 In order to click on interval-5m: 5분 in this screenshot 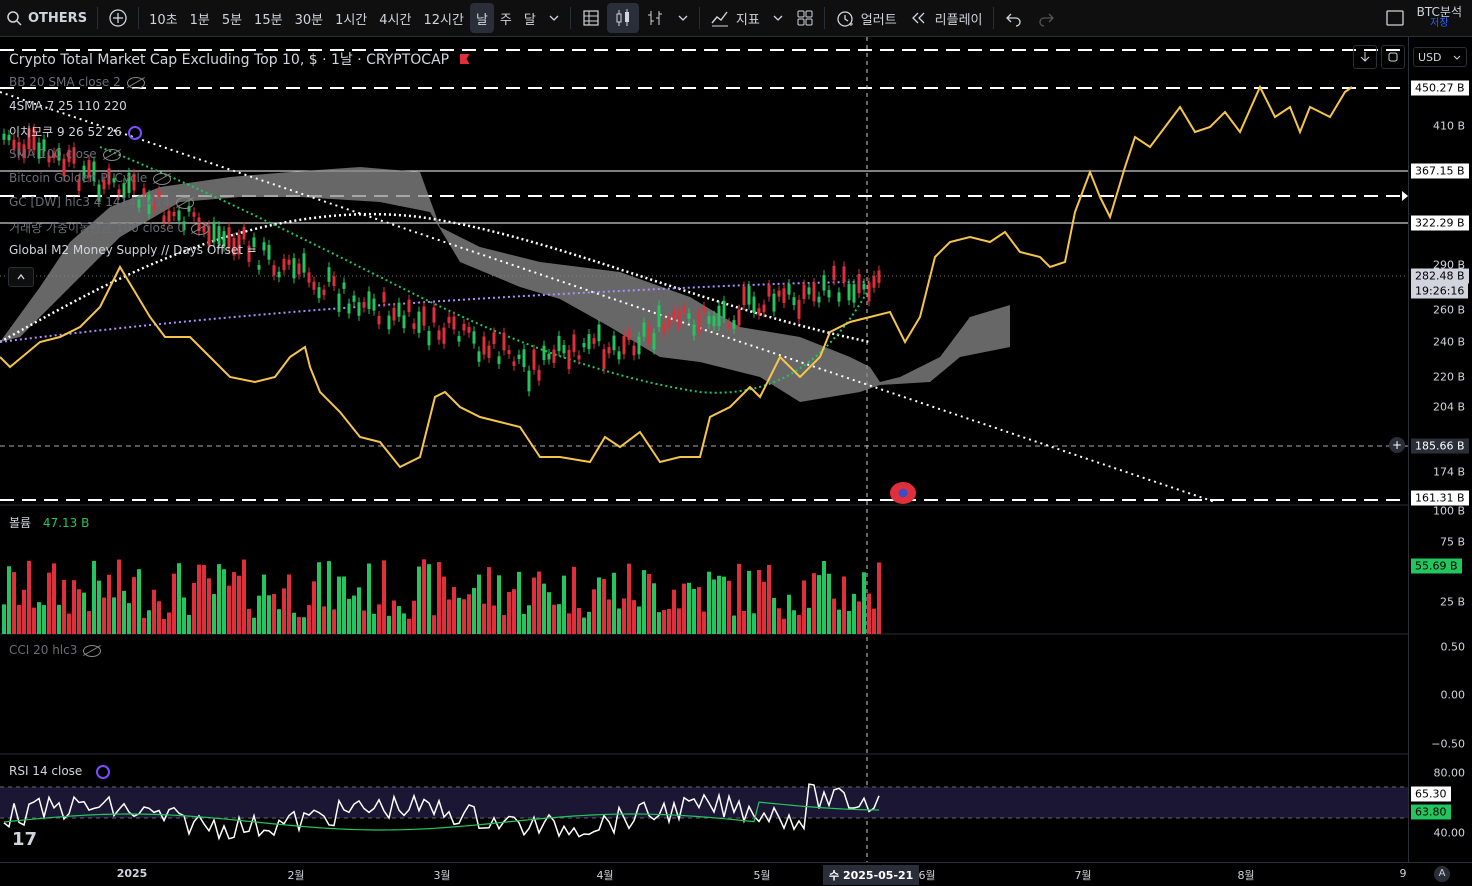, I will do `click(232, 18)`.